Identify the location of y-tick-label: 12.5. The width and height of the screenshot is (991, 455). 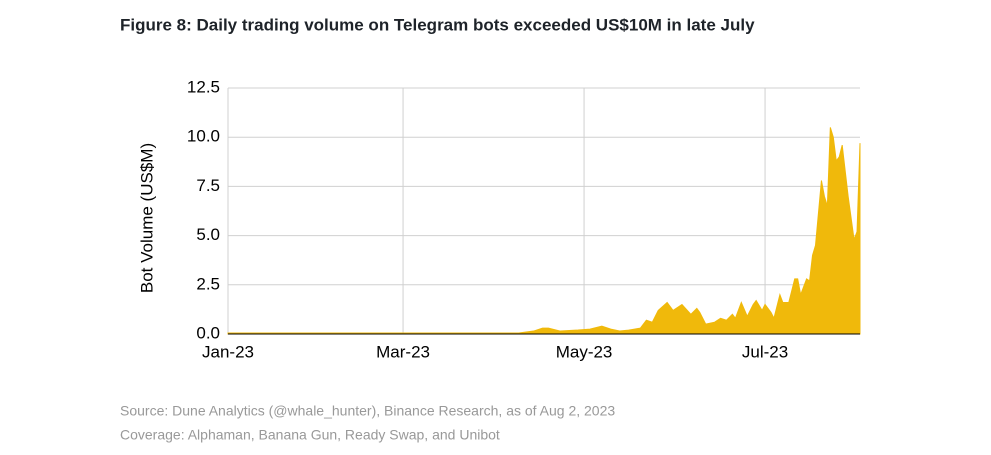
(203, 86).